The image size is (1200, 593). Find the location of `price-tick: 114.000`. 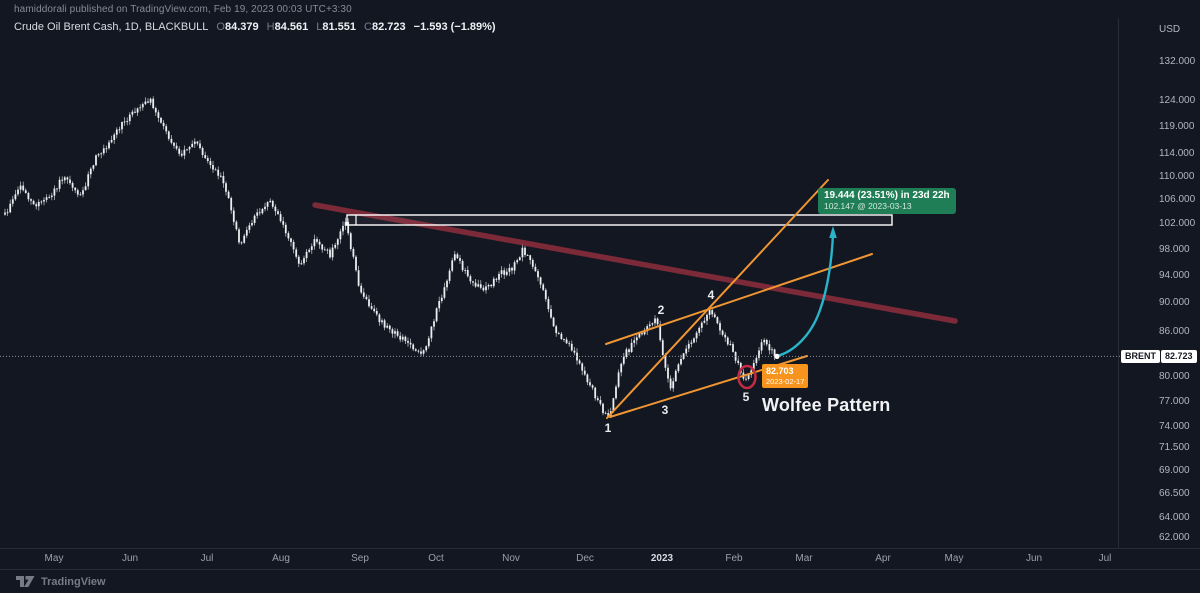

price-tick: 114.000 is located at coordinates (1177, 154).